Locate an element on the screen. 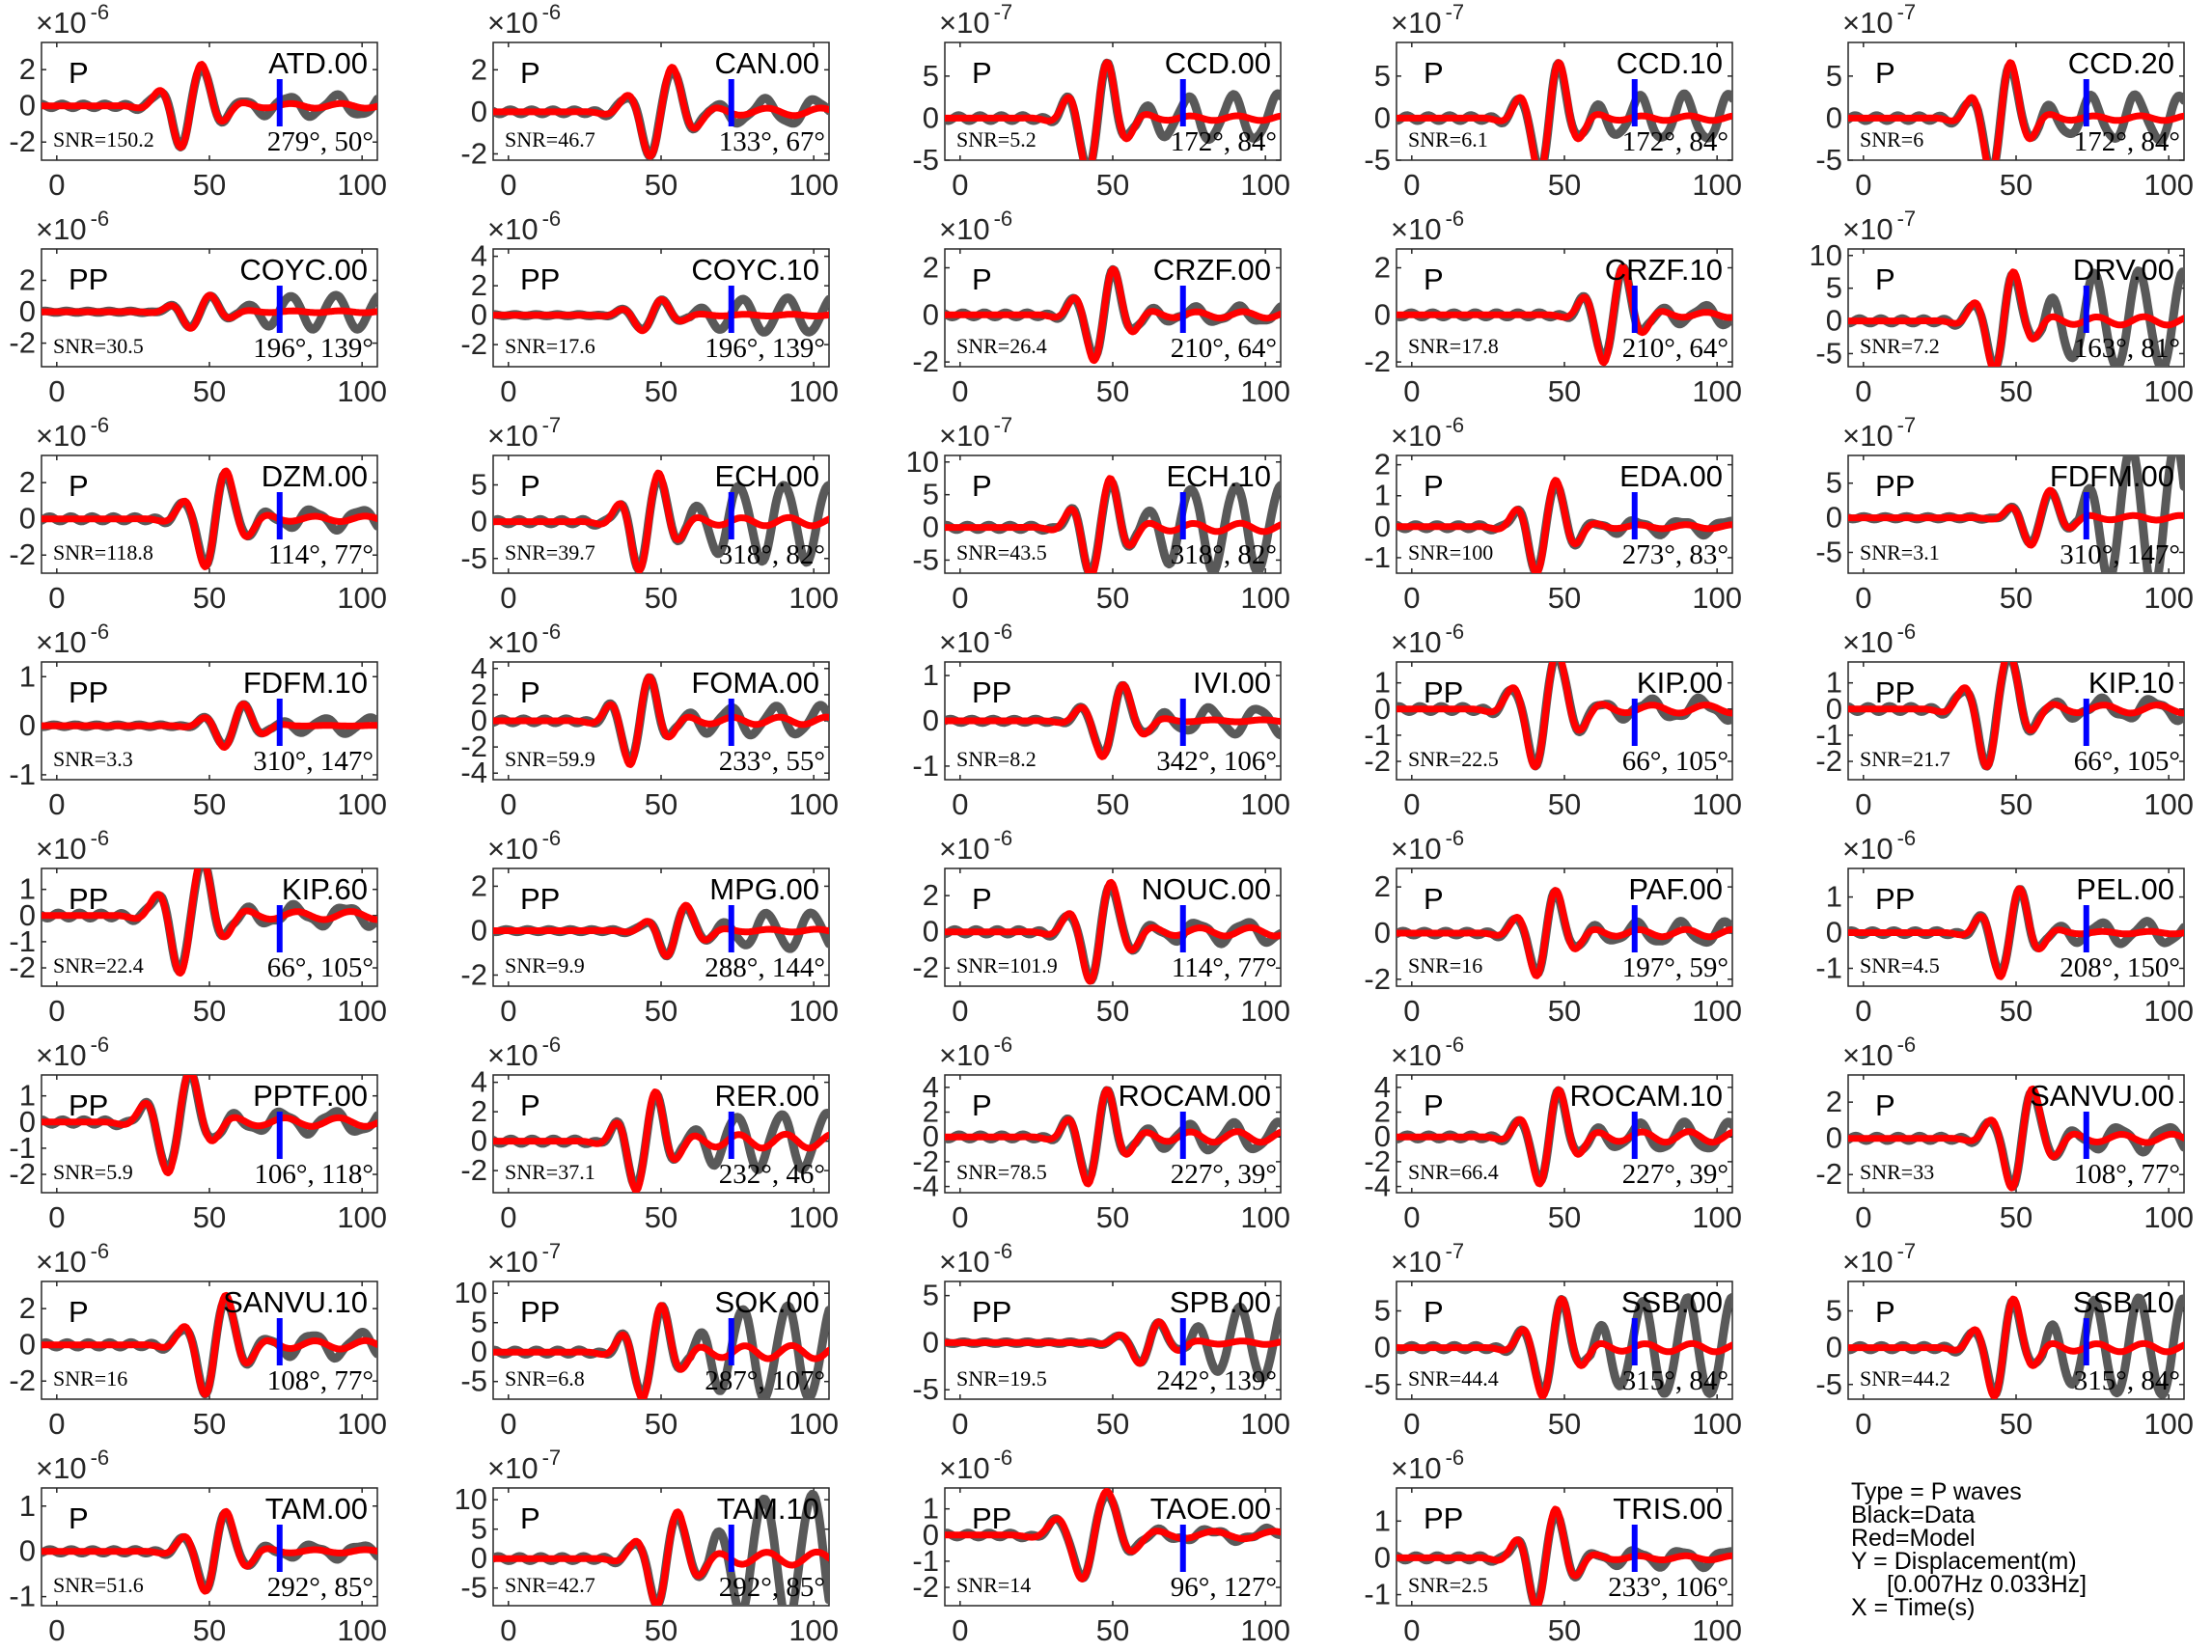 Image resolution: width=2212 pixels, height=1652 pixels. azimuth-label: 208°, 150° is located at coordinates (2120, 967).